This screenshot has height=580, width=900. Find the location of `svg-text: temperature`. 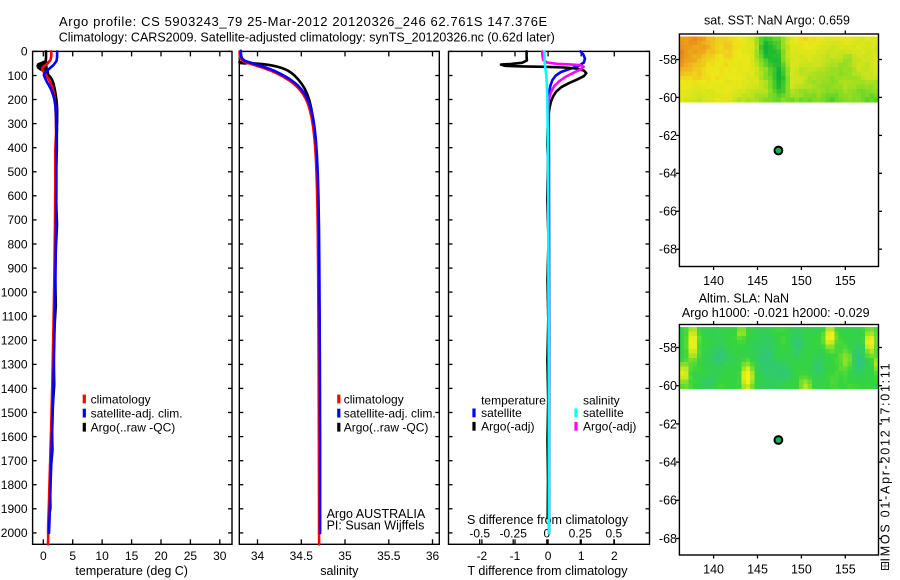

svg-text: temperature is located at coordinates (513, 401).